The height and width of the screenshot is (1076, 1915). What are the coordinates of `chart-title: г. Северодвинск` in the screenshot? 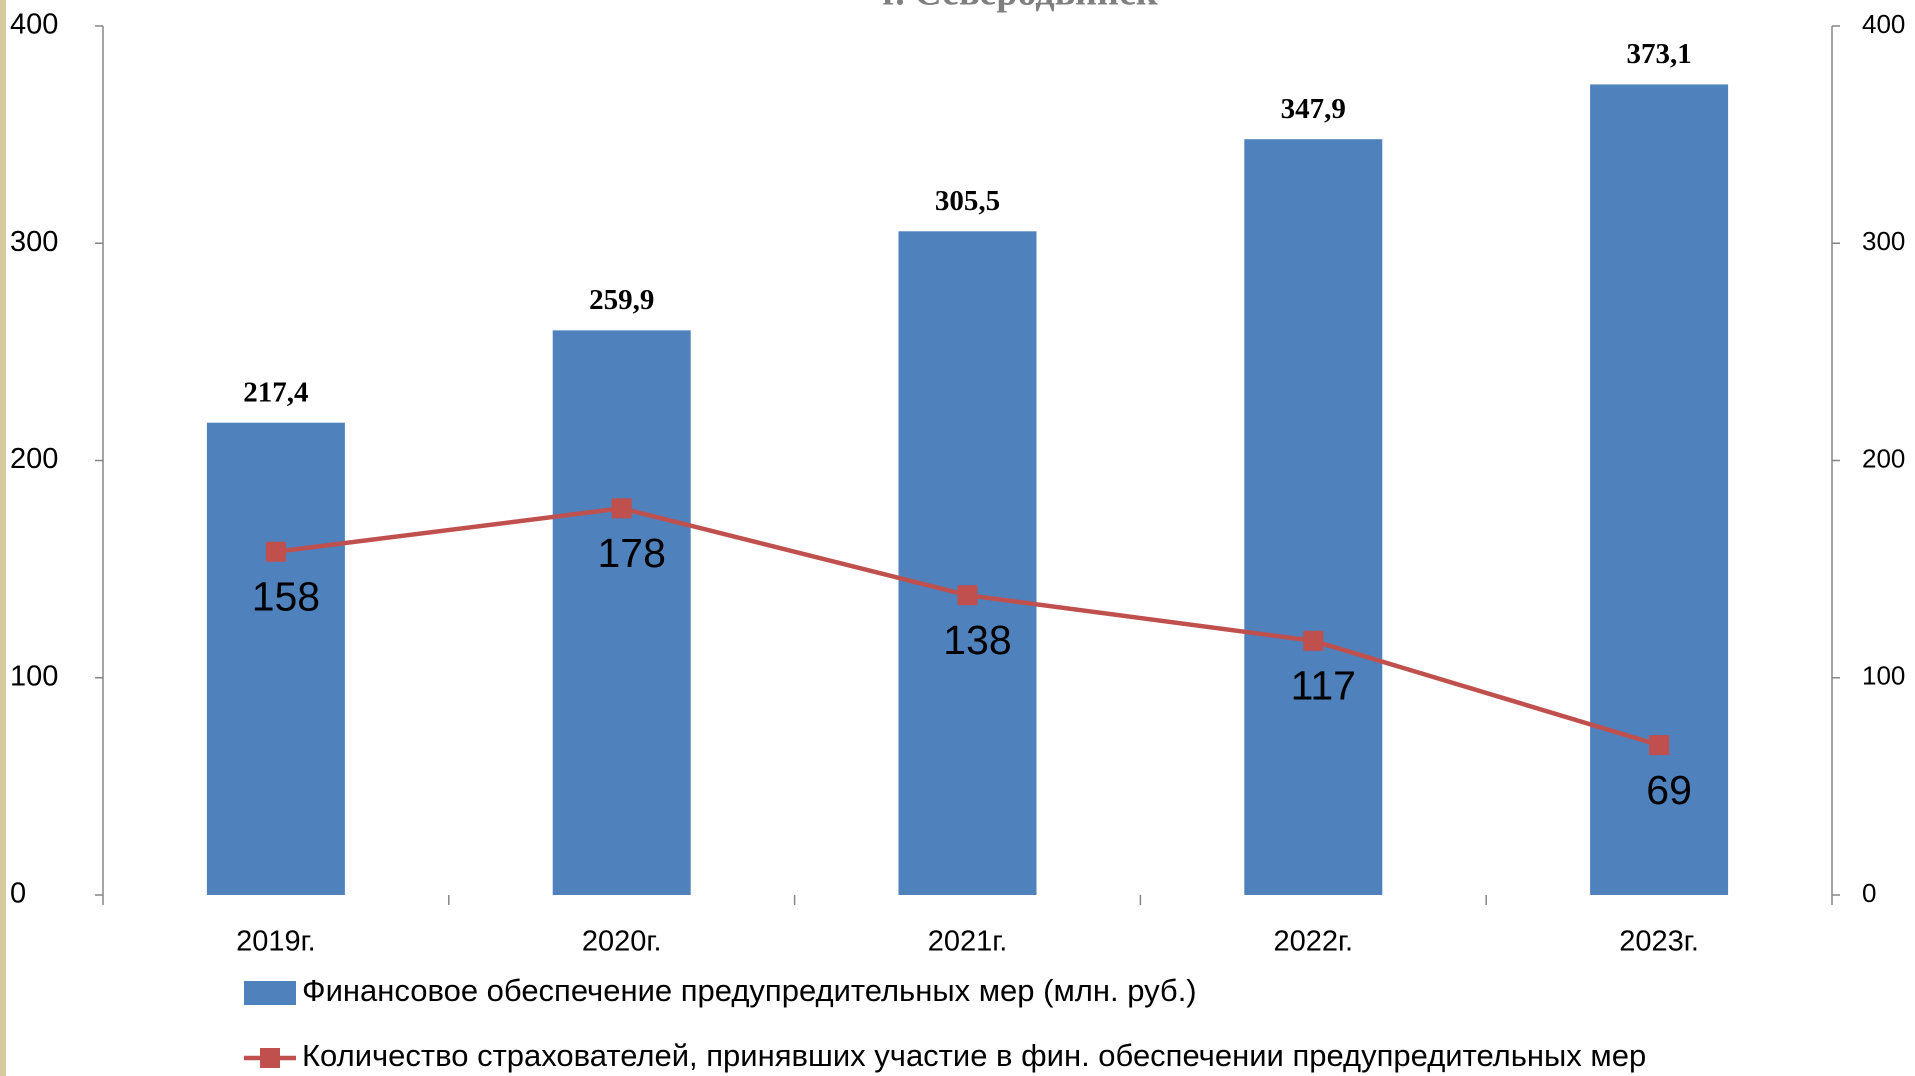 It's located at (1020, 7).